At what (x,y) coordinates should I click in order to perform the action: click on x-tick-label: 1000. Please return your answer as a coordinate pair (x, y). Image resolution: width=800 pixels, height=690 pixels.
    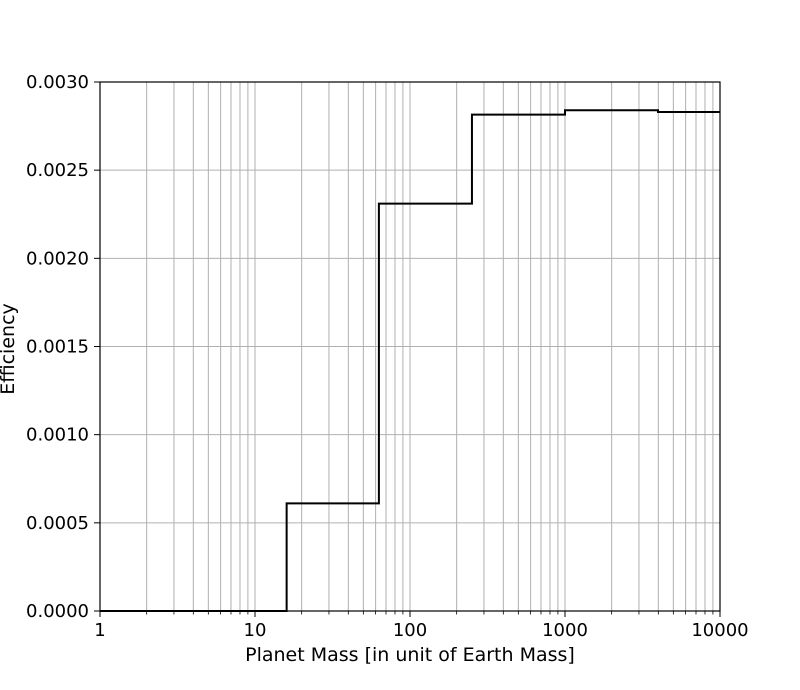
    Looking at the image, I should click on (565, 630).